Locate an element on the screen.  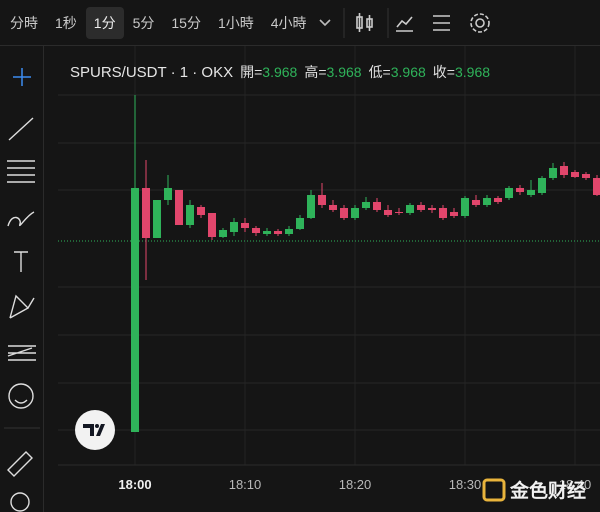
candle-type-icon is located at coordinates (364, 22).